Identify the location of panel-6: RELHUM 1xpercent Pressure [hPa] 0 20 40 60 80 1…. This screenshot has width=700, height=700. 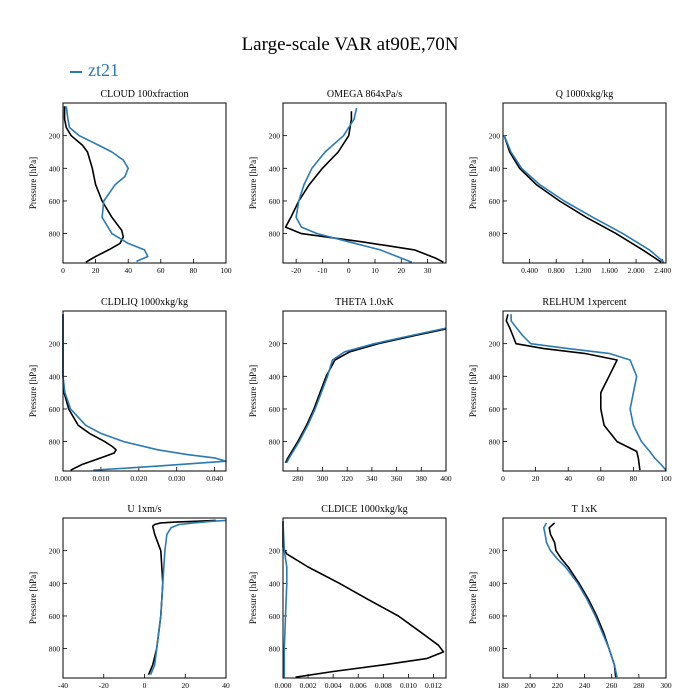
(570, 390).